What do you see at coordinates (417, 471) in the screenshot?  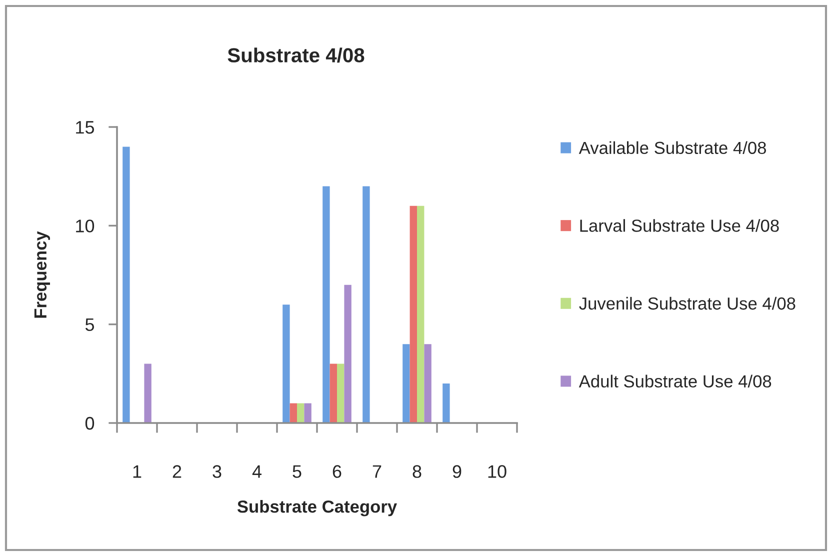 I see `x-tick-label: 8` at bounding box center [417, 471].